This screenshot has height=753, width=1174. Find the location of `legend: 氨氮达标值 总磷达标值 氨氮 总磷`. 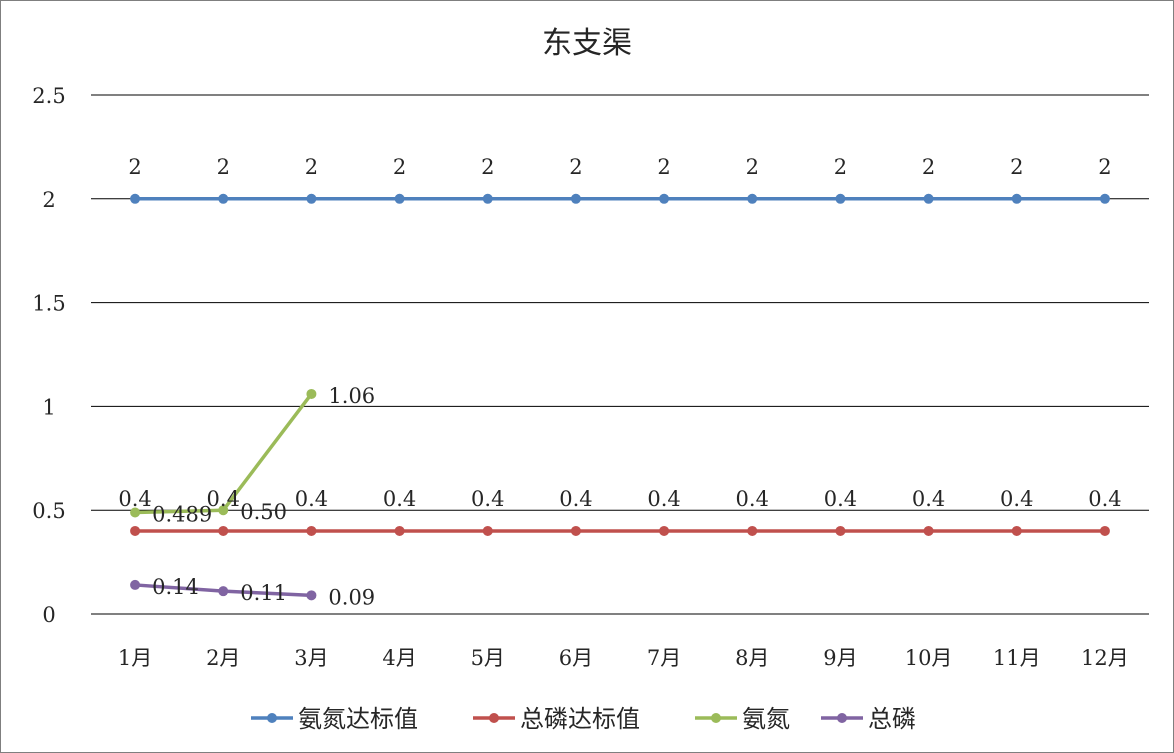

legend: 氨氮达标值 总磷达标值 氨氮 总磷 is located at coordinates (583, 719).